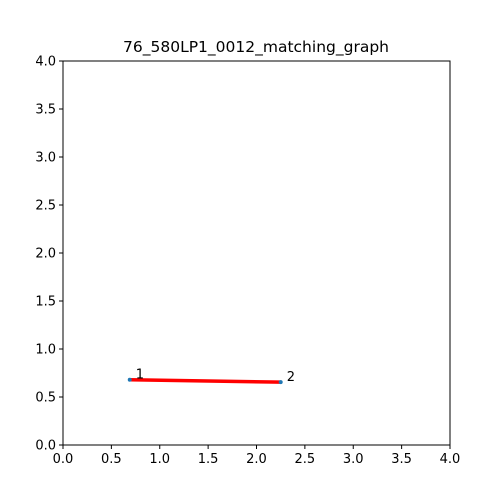 The width and height of the screenshot is (500, 500). Describe the element at coordinates (111, 459) in the screenshot. I see `x-tick-label: 0.5` at that location.